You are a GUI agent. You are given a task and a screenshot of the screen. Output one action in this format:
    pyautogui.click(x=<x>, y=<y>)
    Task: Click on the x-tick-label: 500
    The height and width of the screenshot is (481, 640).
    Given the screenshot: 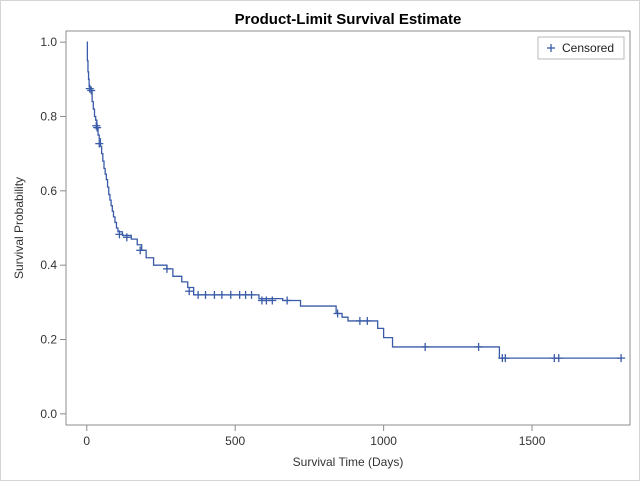 What is the action you would take?
    pyautogui.click(x=235, y=441)
    